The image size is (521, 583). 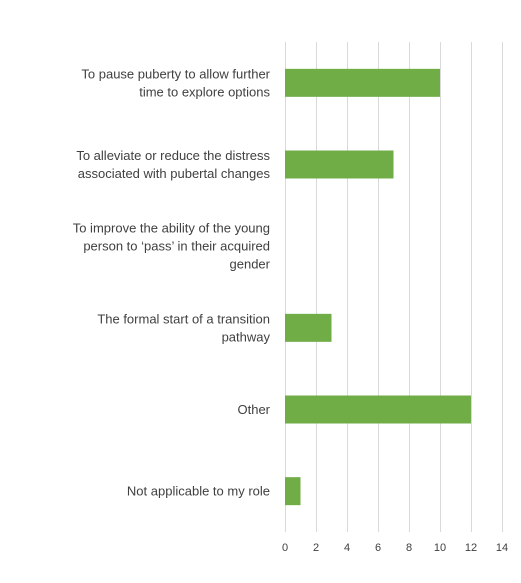 I want to click on x-tick-label: 4, so click(x=347, y=548).